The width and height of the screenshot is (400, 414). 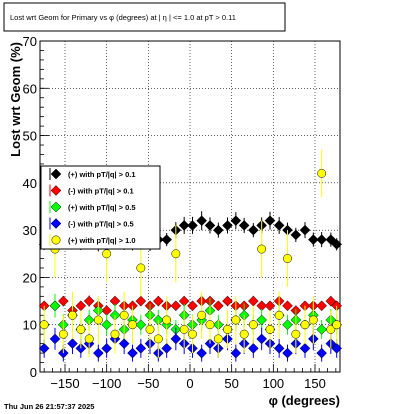 I want to click on y-tick-label: 0, so click(x=33, y=372).